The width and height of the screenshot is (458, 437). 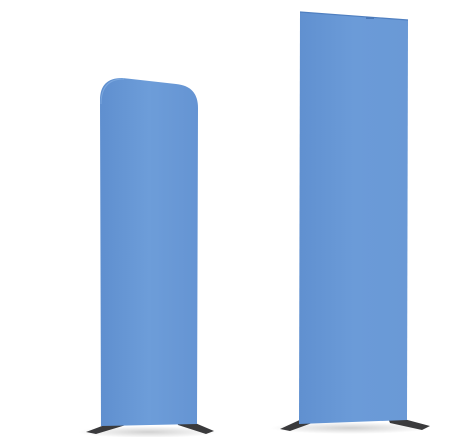 What do you see at coordinates (409, 424) in the screenshot?
I see `right-foot-right` at bounding box center [409, 424].